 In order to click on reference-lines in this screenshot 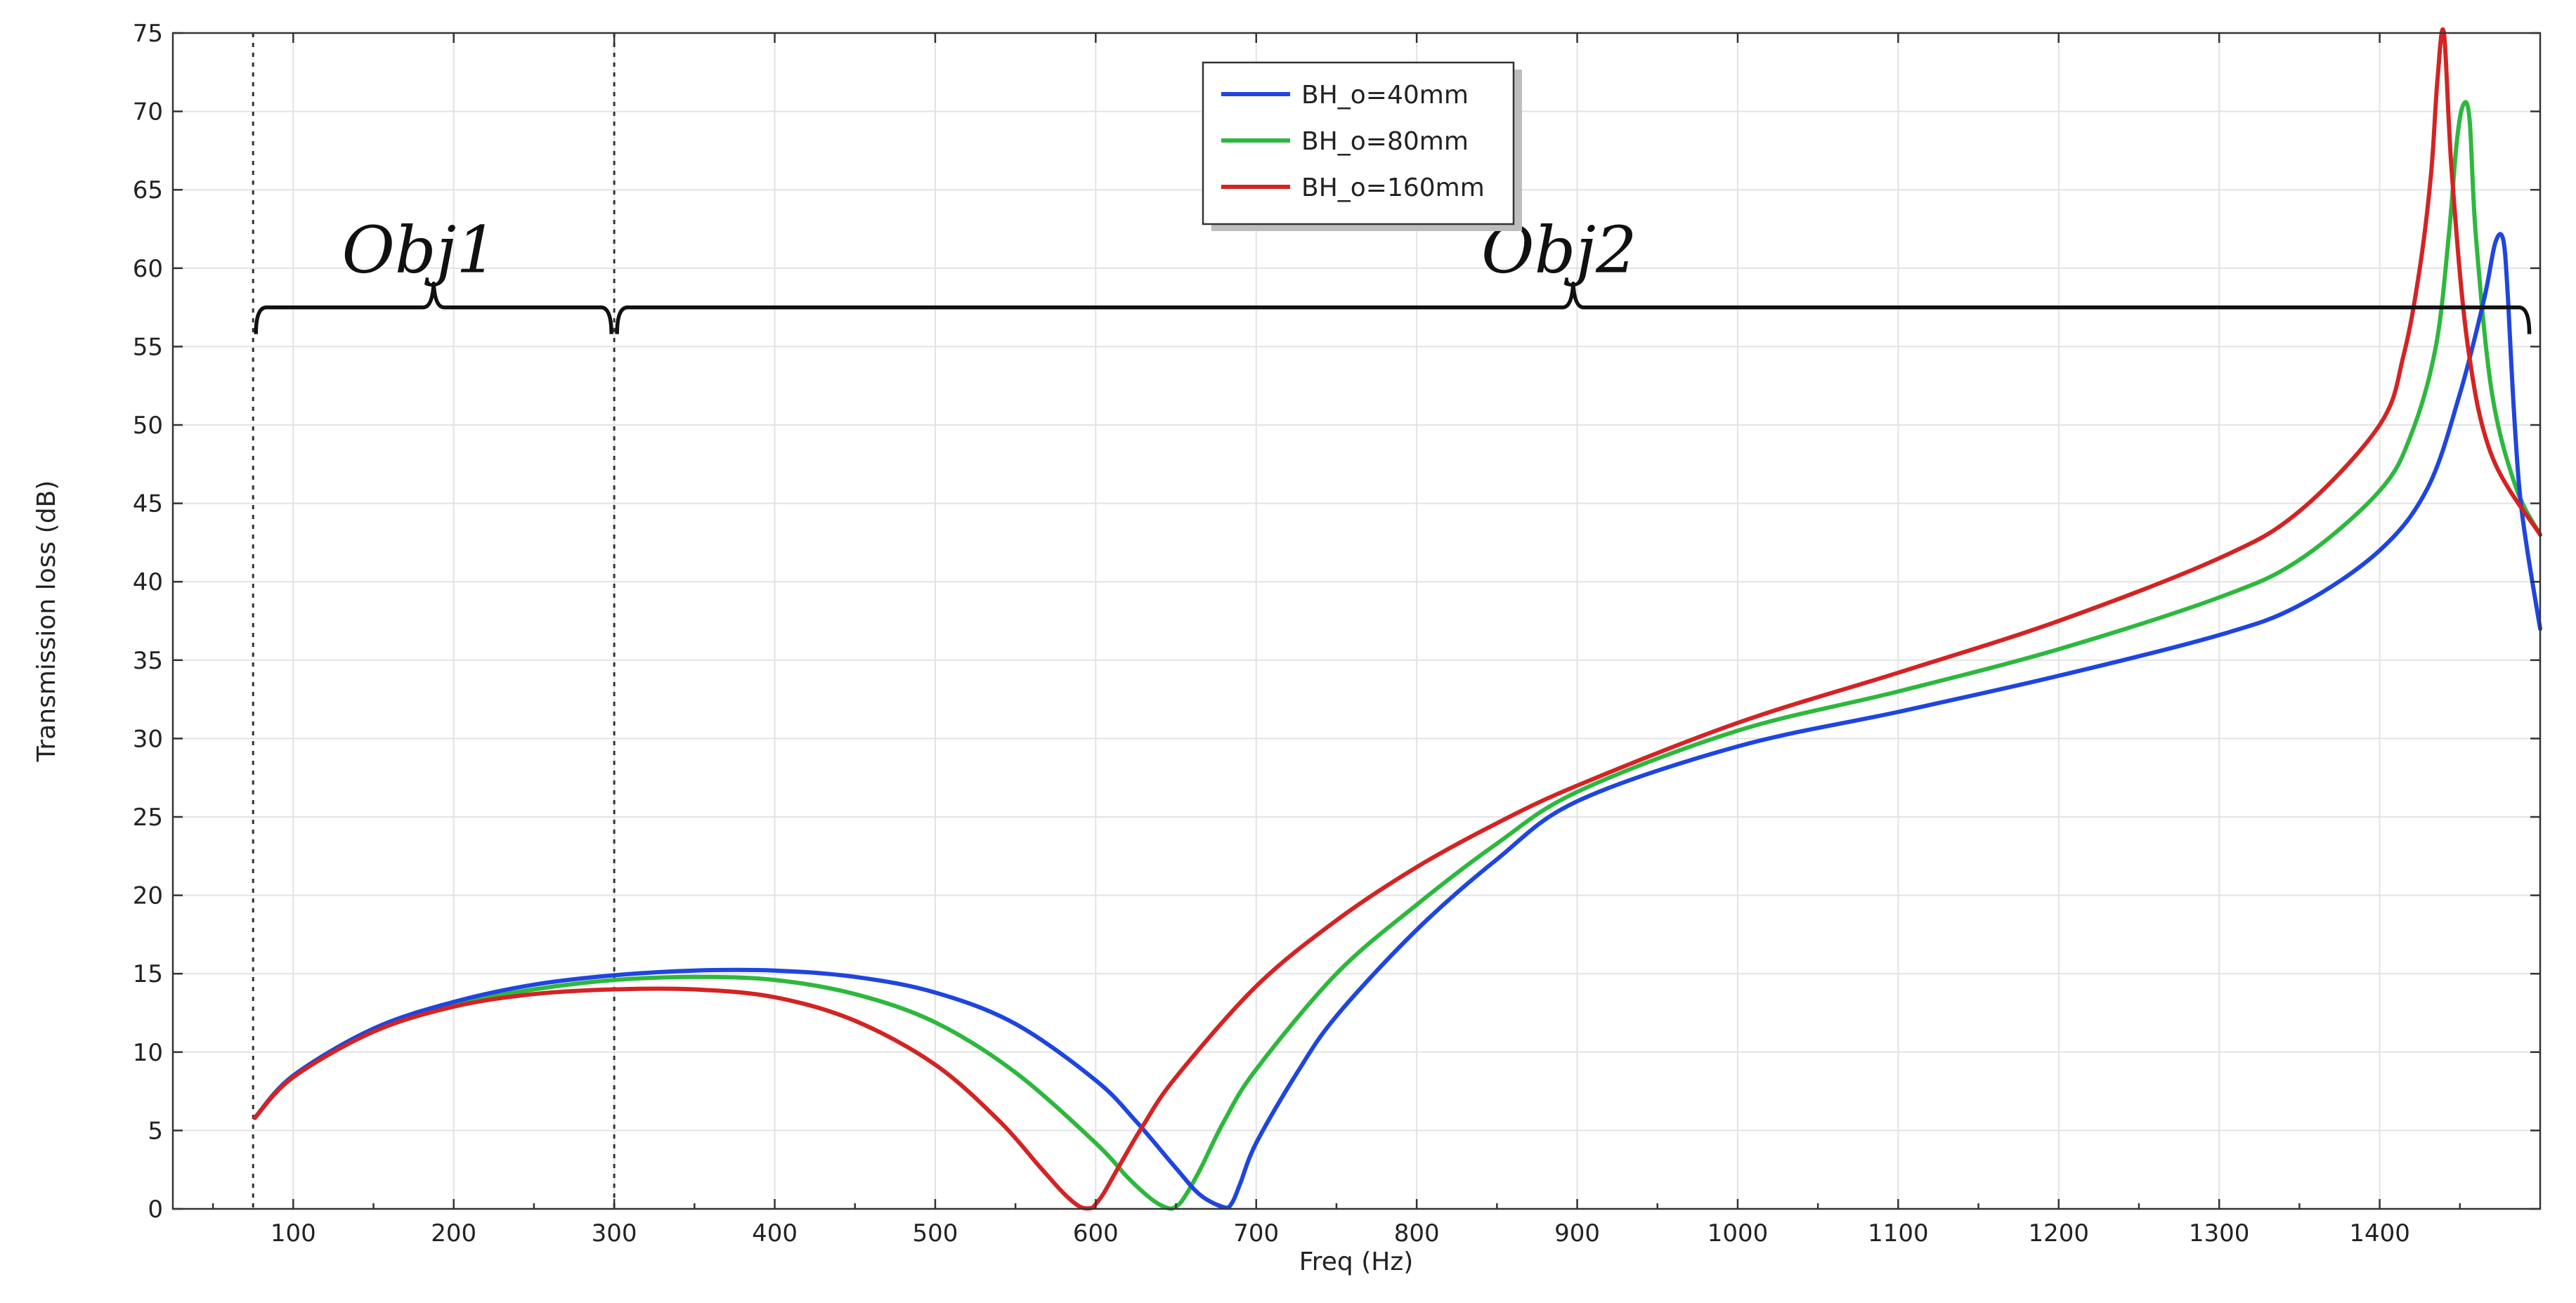, I will do `click(434, 621)`.